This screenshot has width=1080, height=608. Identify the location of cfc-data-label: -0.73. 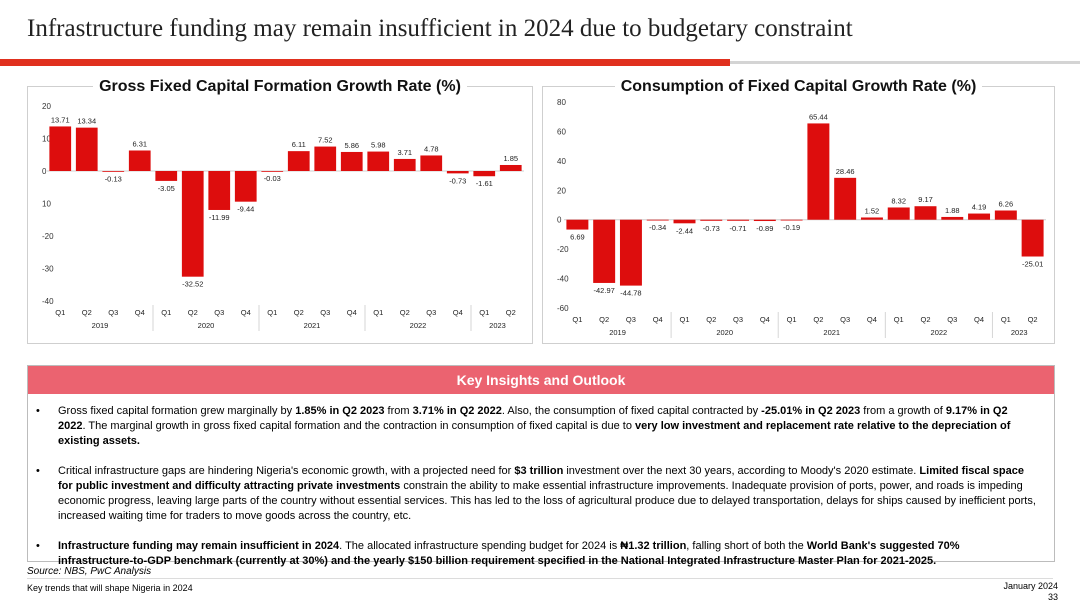
(711, 228).